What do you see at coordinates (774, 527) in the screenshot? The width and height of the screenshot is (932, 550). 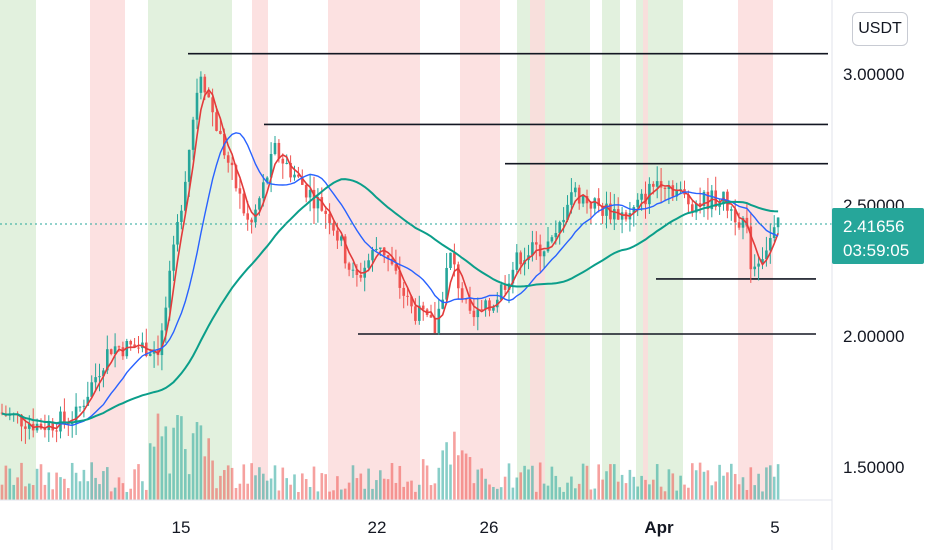 I see `x-tick-label: 5` at bounding box center [774, 527].